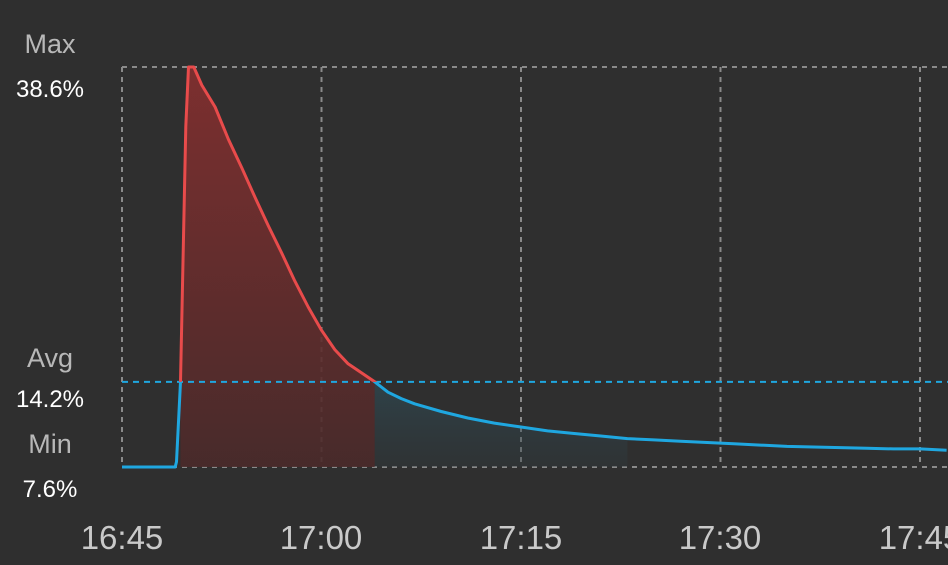  What do you see at coordinates (720, 537) in the screenshot?
I see `x-tick-label: 17:30` at bounding box center [720, 537].